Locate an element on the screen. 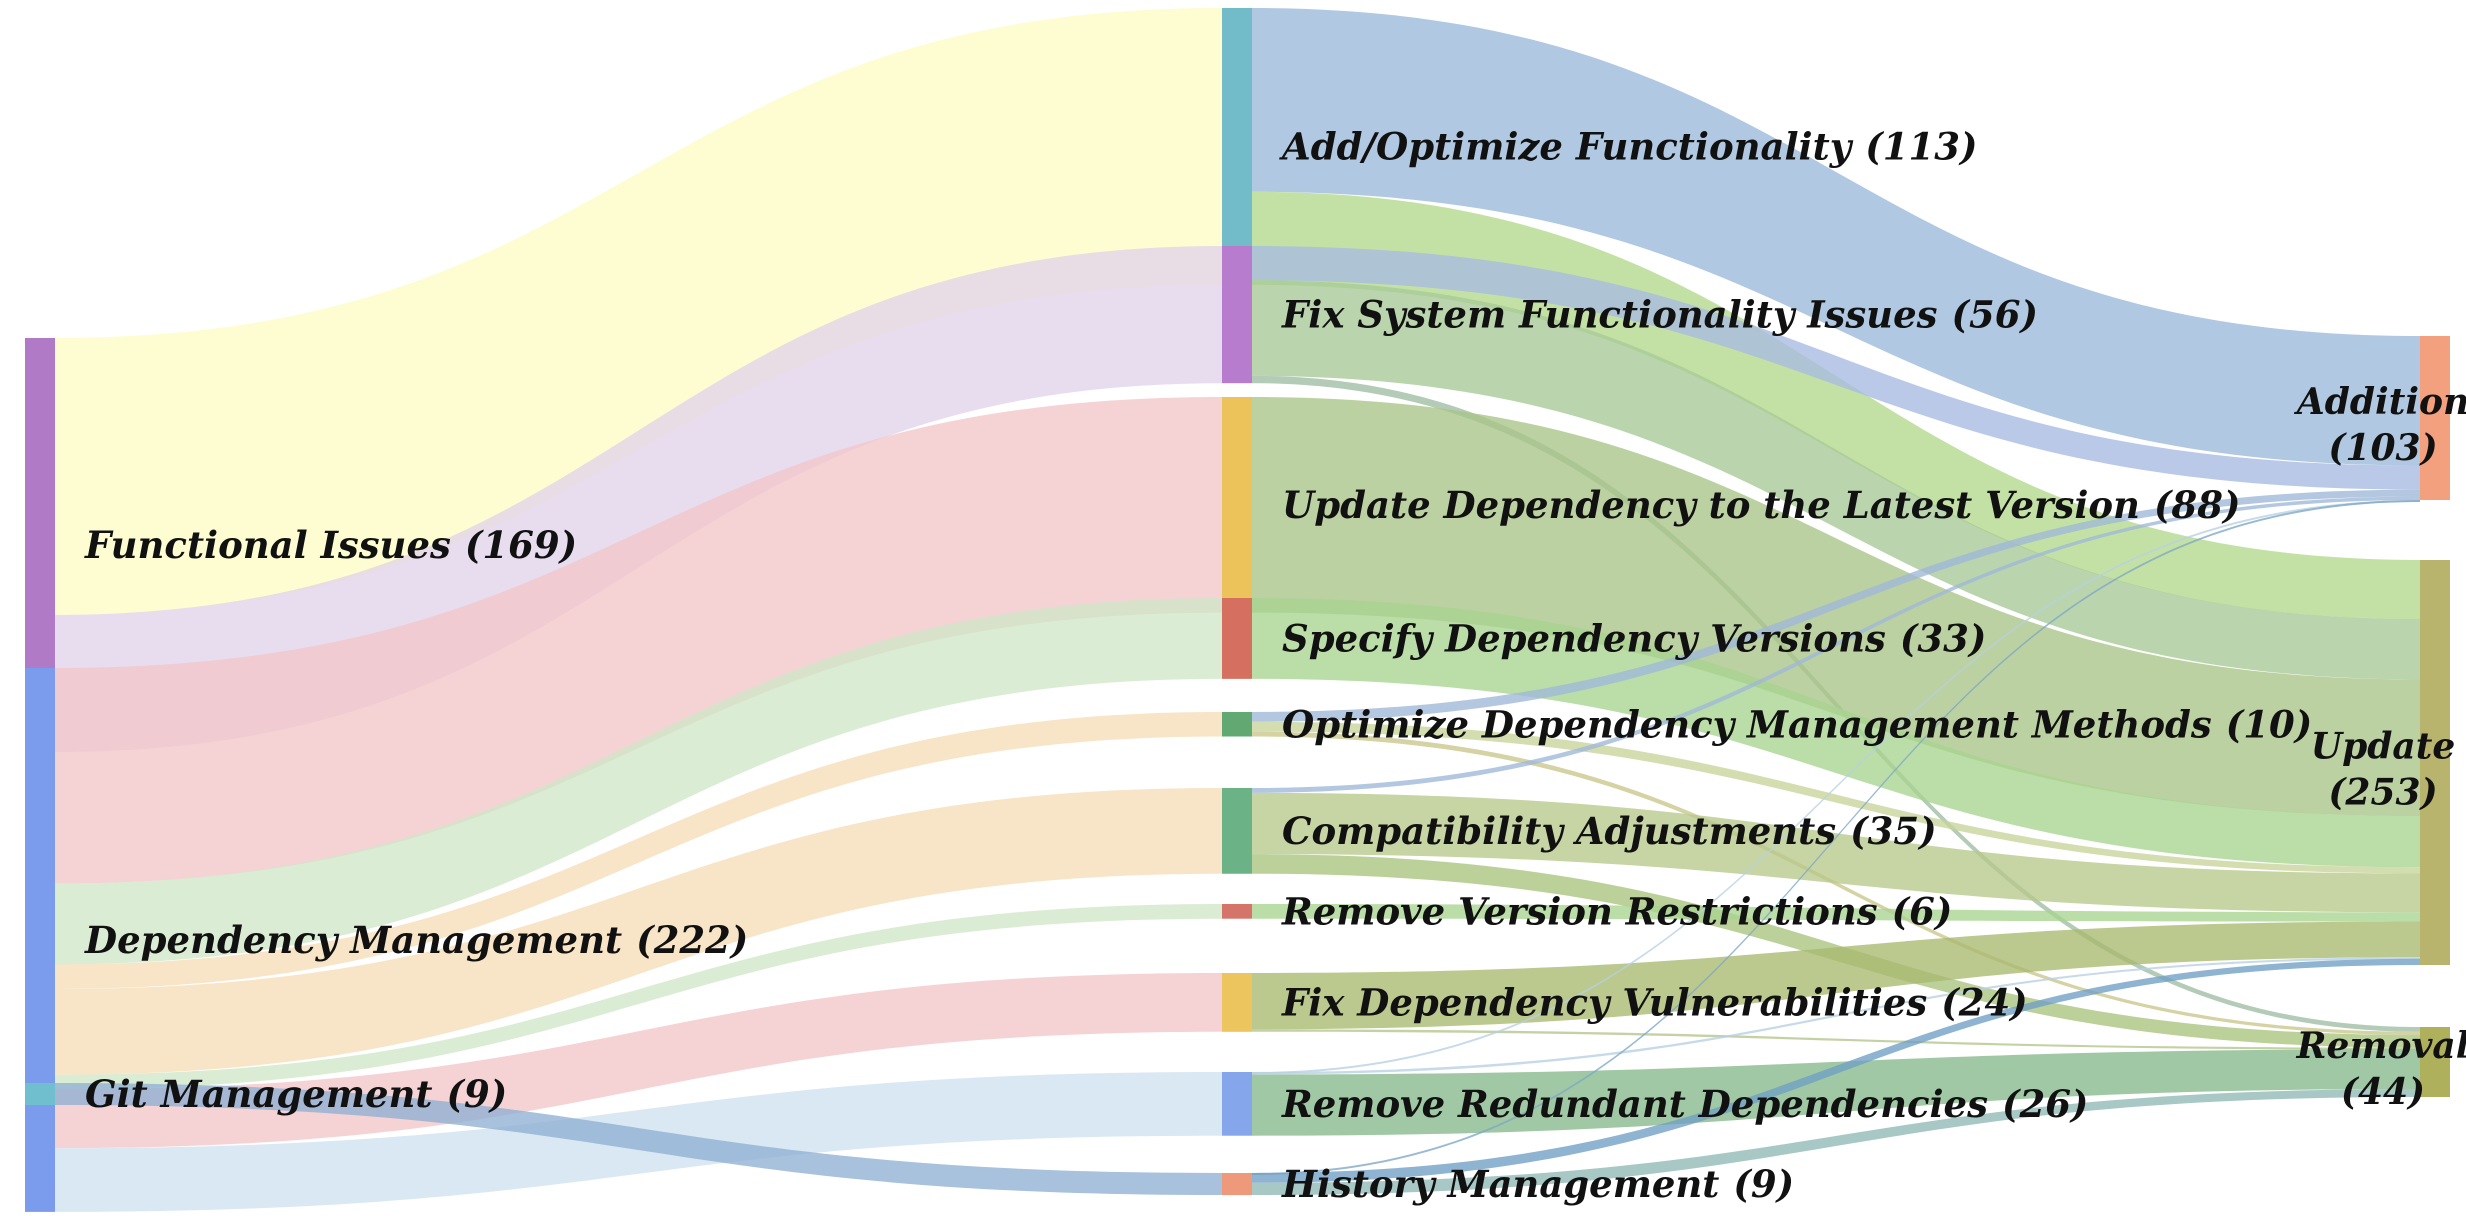  flow-compat-to-up is located at coordinates (1836, 852).